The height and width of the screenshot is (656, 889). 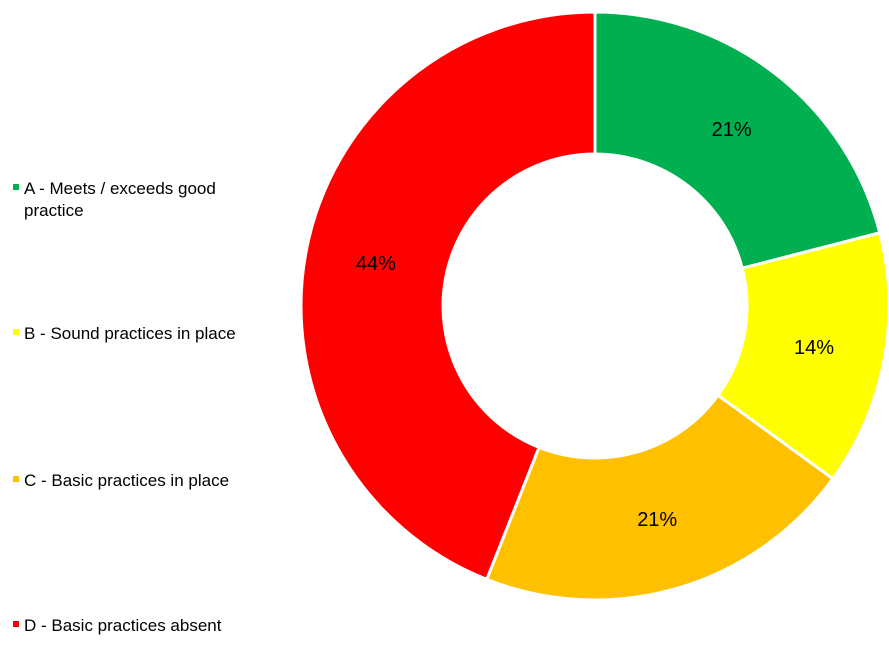 What do you see at coordinates (123, 625) in the screenshot?
I see `legend-label-d: D - Basic practices absent` at bounding box center [123, 625].